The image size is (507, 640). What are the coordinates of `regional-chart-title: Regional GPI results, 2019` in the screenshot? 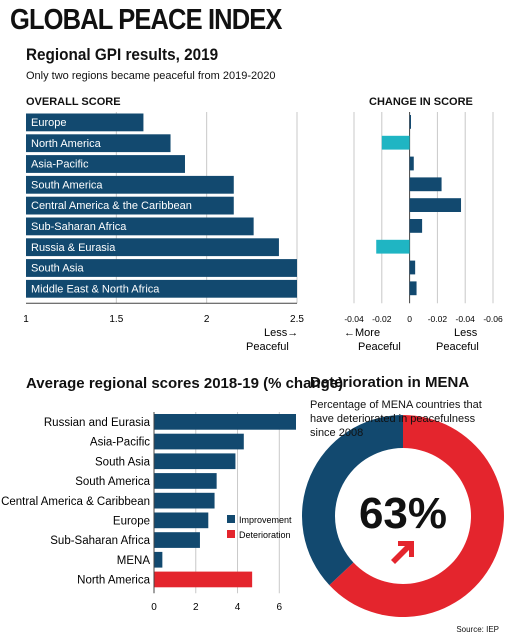 It's located at (122, 54).